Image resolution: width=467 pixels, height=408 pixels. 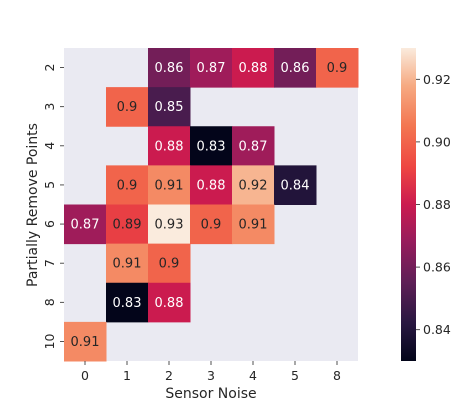 I want to click on colorbar-ticks: 0.84 0.86 0.88 0.90 0.92, so click(x=433, y=204).